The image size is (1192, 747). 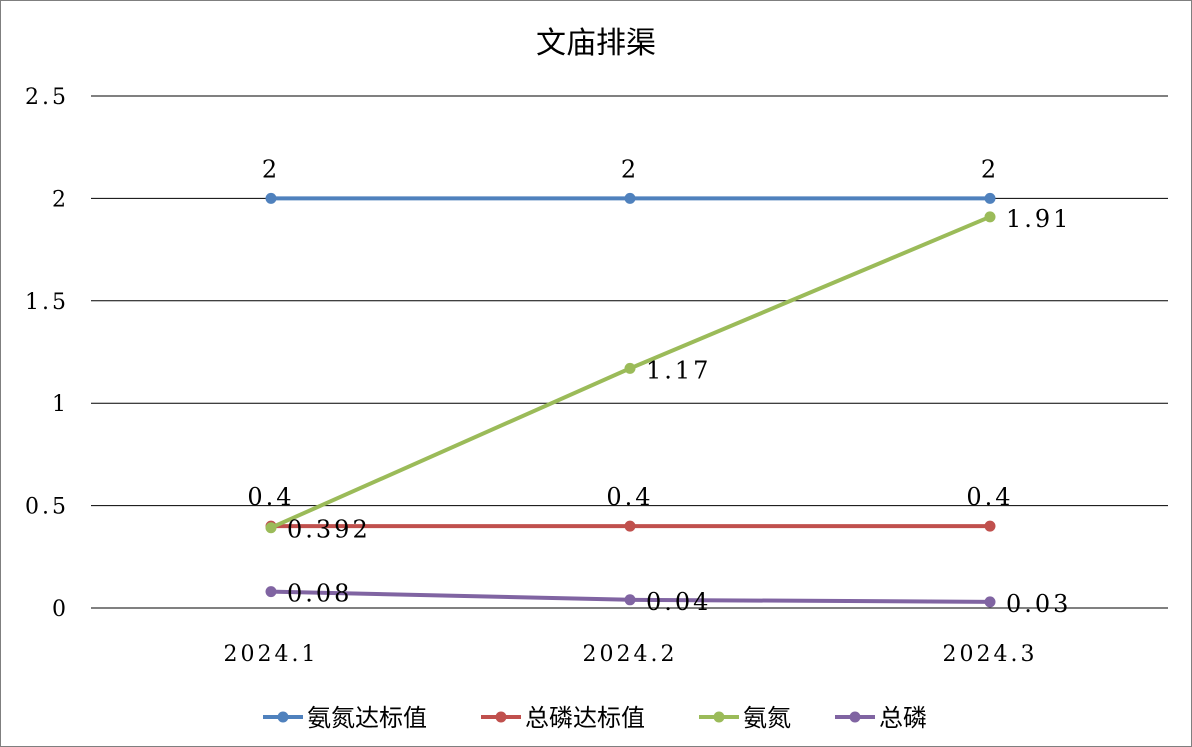 I want to click on legend-label: 总磷达标值, so click(x=585, y=718).